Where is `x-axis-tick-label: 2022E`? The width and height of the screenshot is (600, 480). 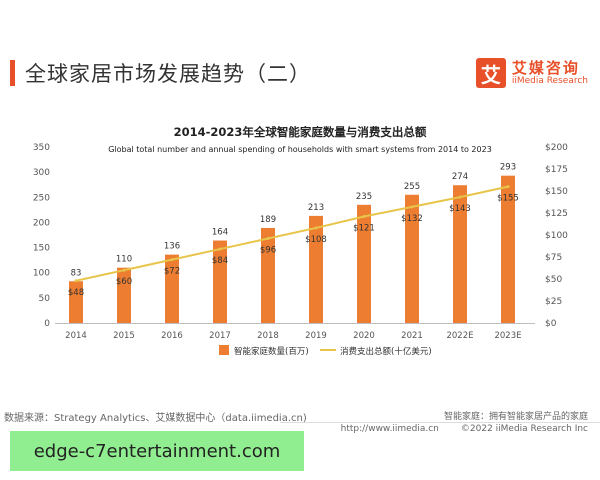
x-axis-tick-label: 2022E is located at coordinates (459, 336).